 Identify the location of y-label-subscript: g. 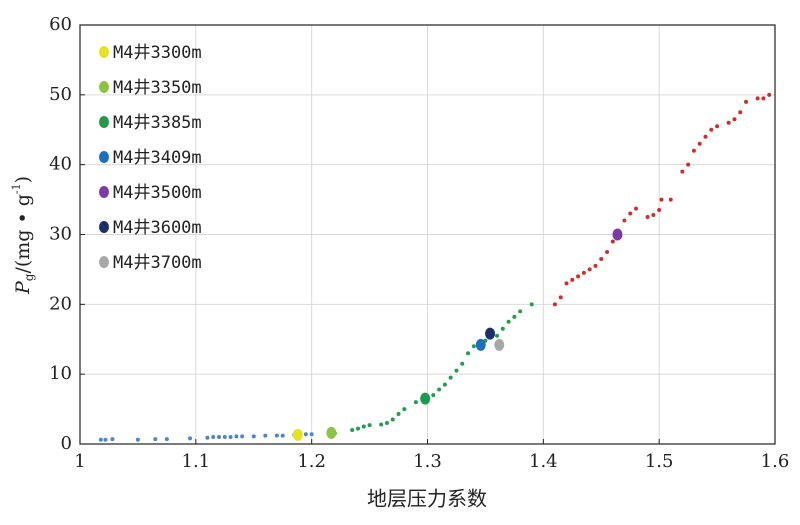
(29, 277).